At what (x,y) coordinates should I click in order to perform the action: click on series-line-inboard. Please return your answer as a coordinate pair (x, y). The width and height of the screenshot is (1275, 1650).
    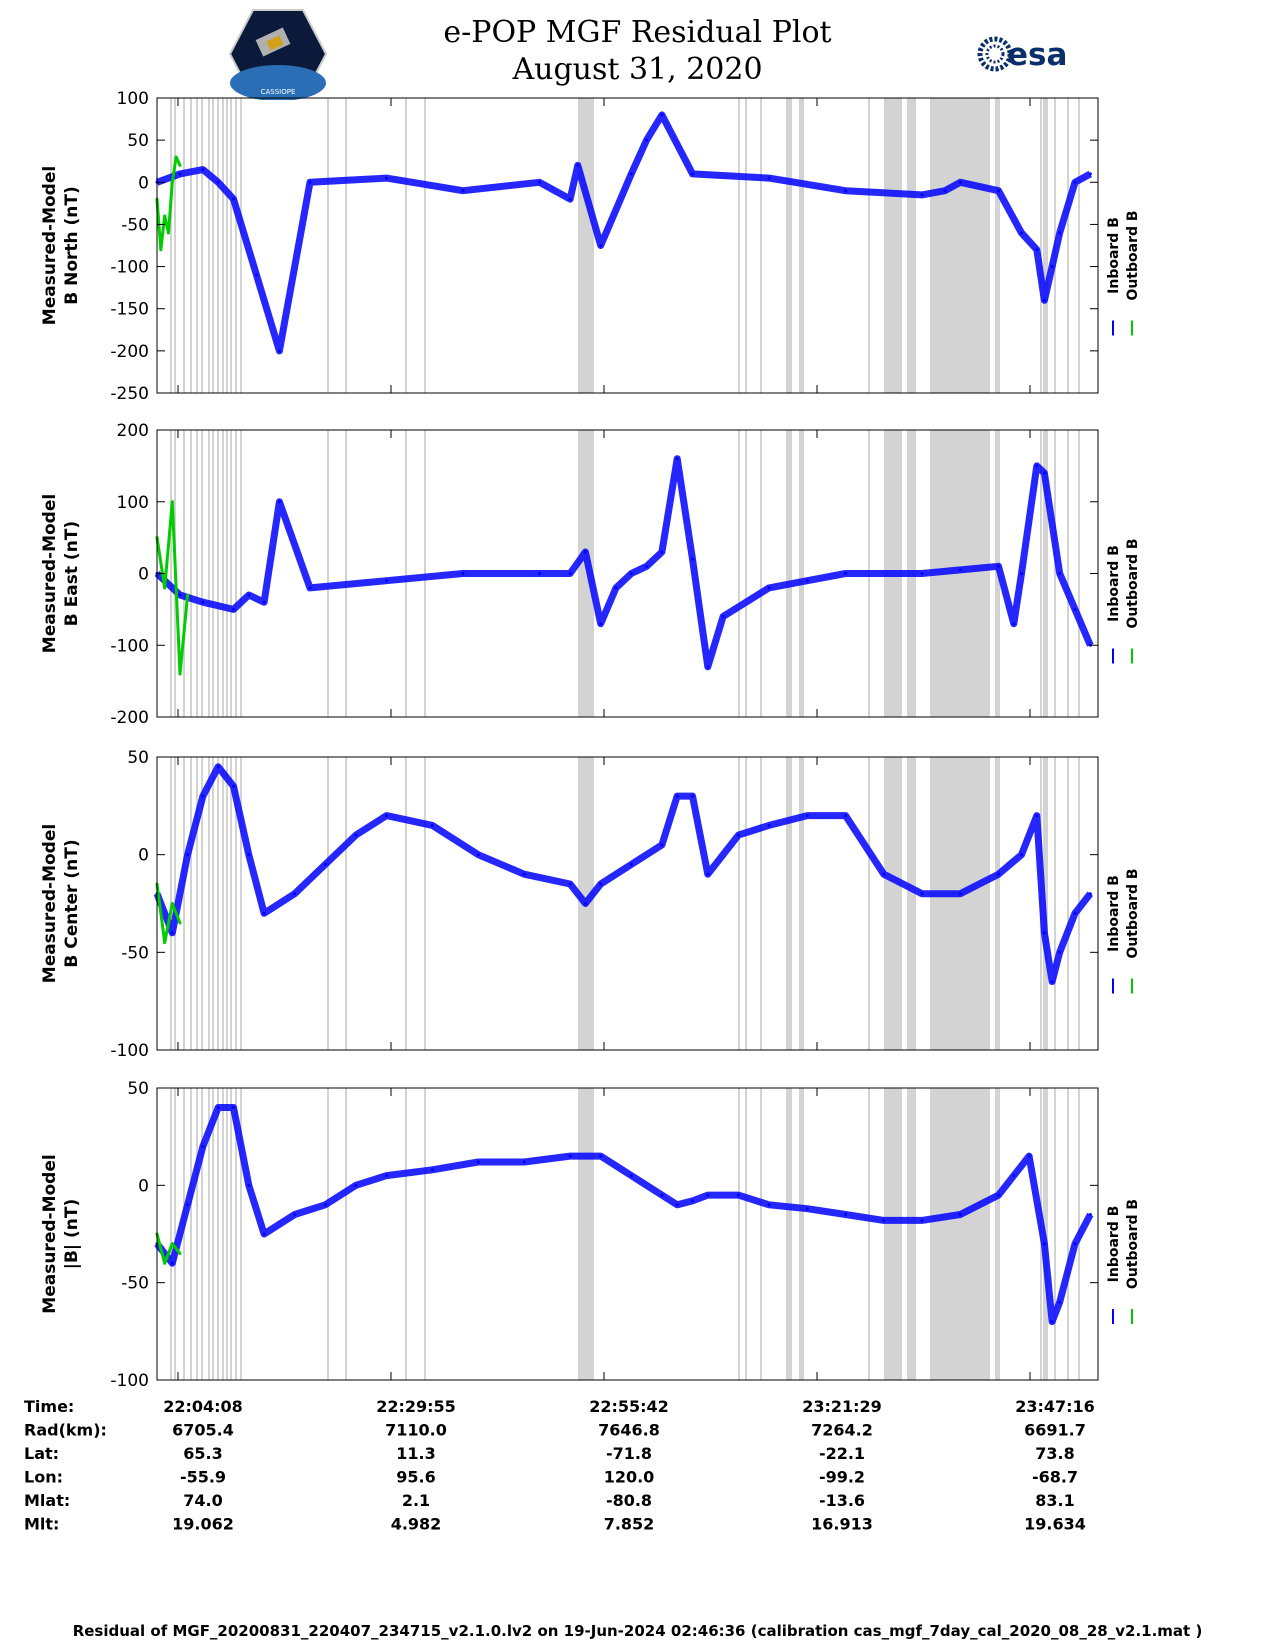
    Looking at the image, I should click on (623, 874).